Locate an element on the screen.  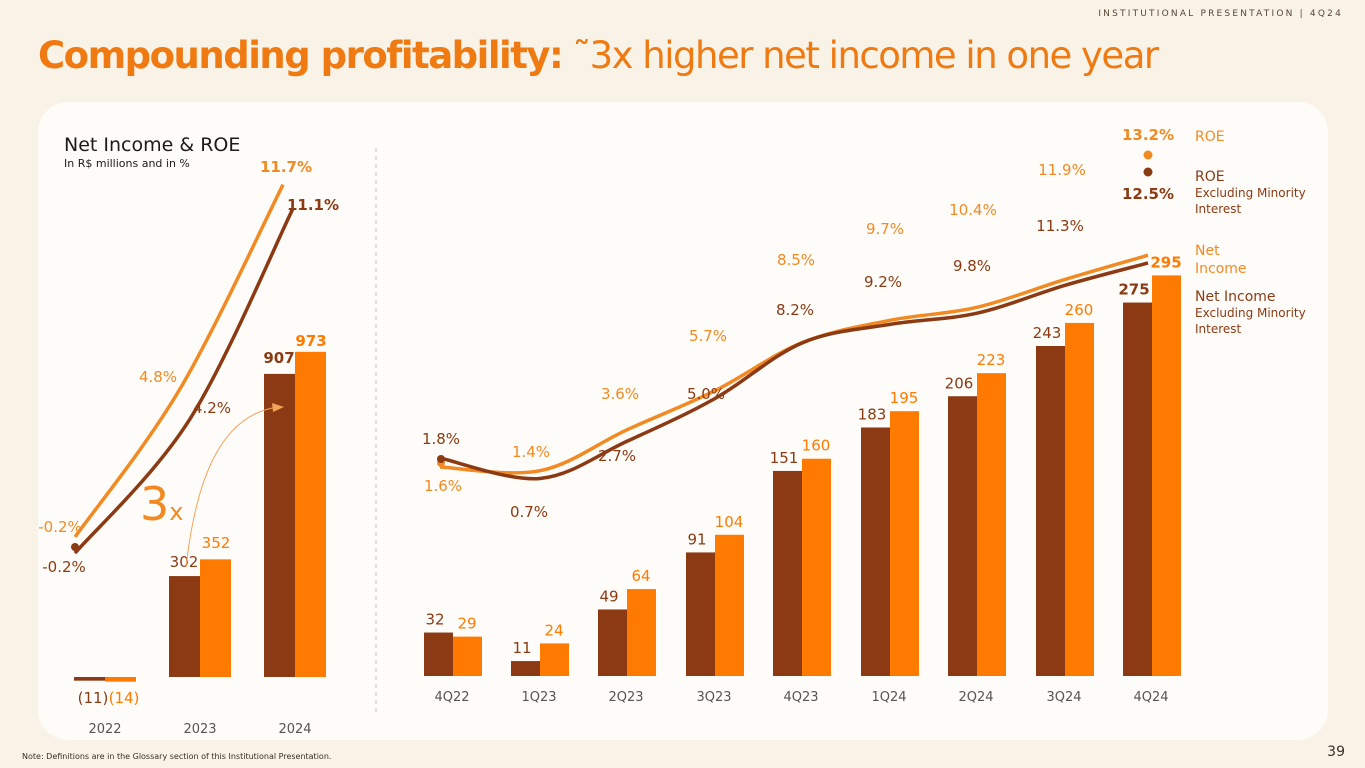
line-annual-roe-excl is located at coordinates (184, 381).